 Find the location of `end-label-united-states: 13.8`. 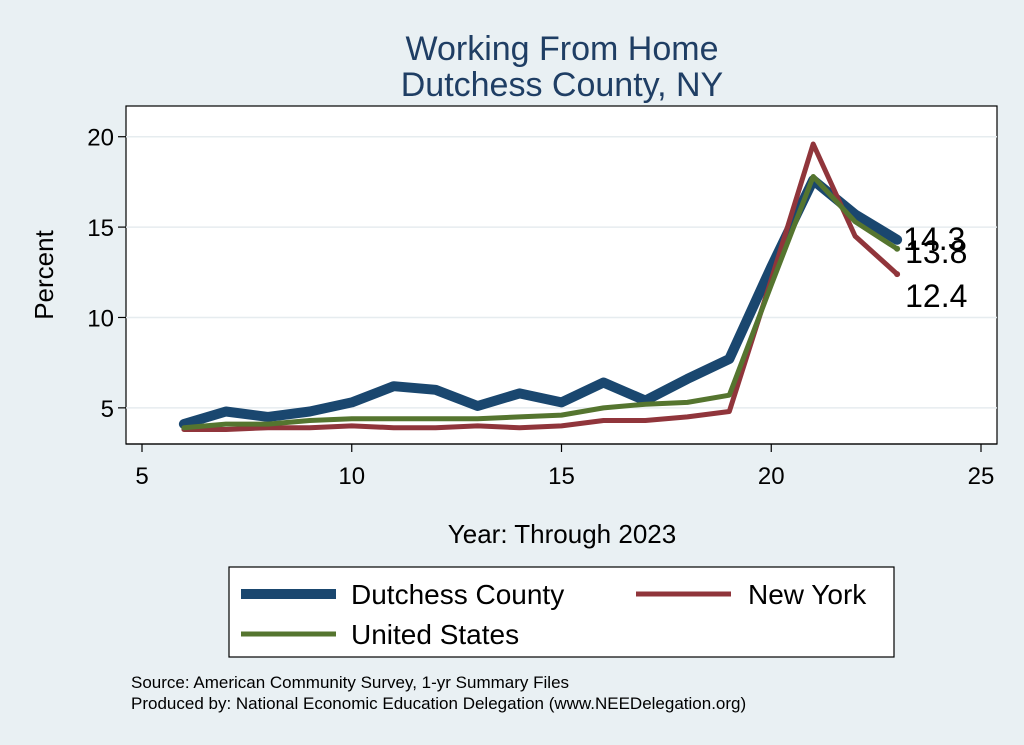

end-label-united-states: 13.8 is located at coordinates (936, 252).